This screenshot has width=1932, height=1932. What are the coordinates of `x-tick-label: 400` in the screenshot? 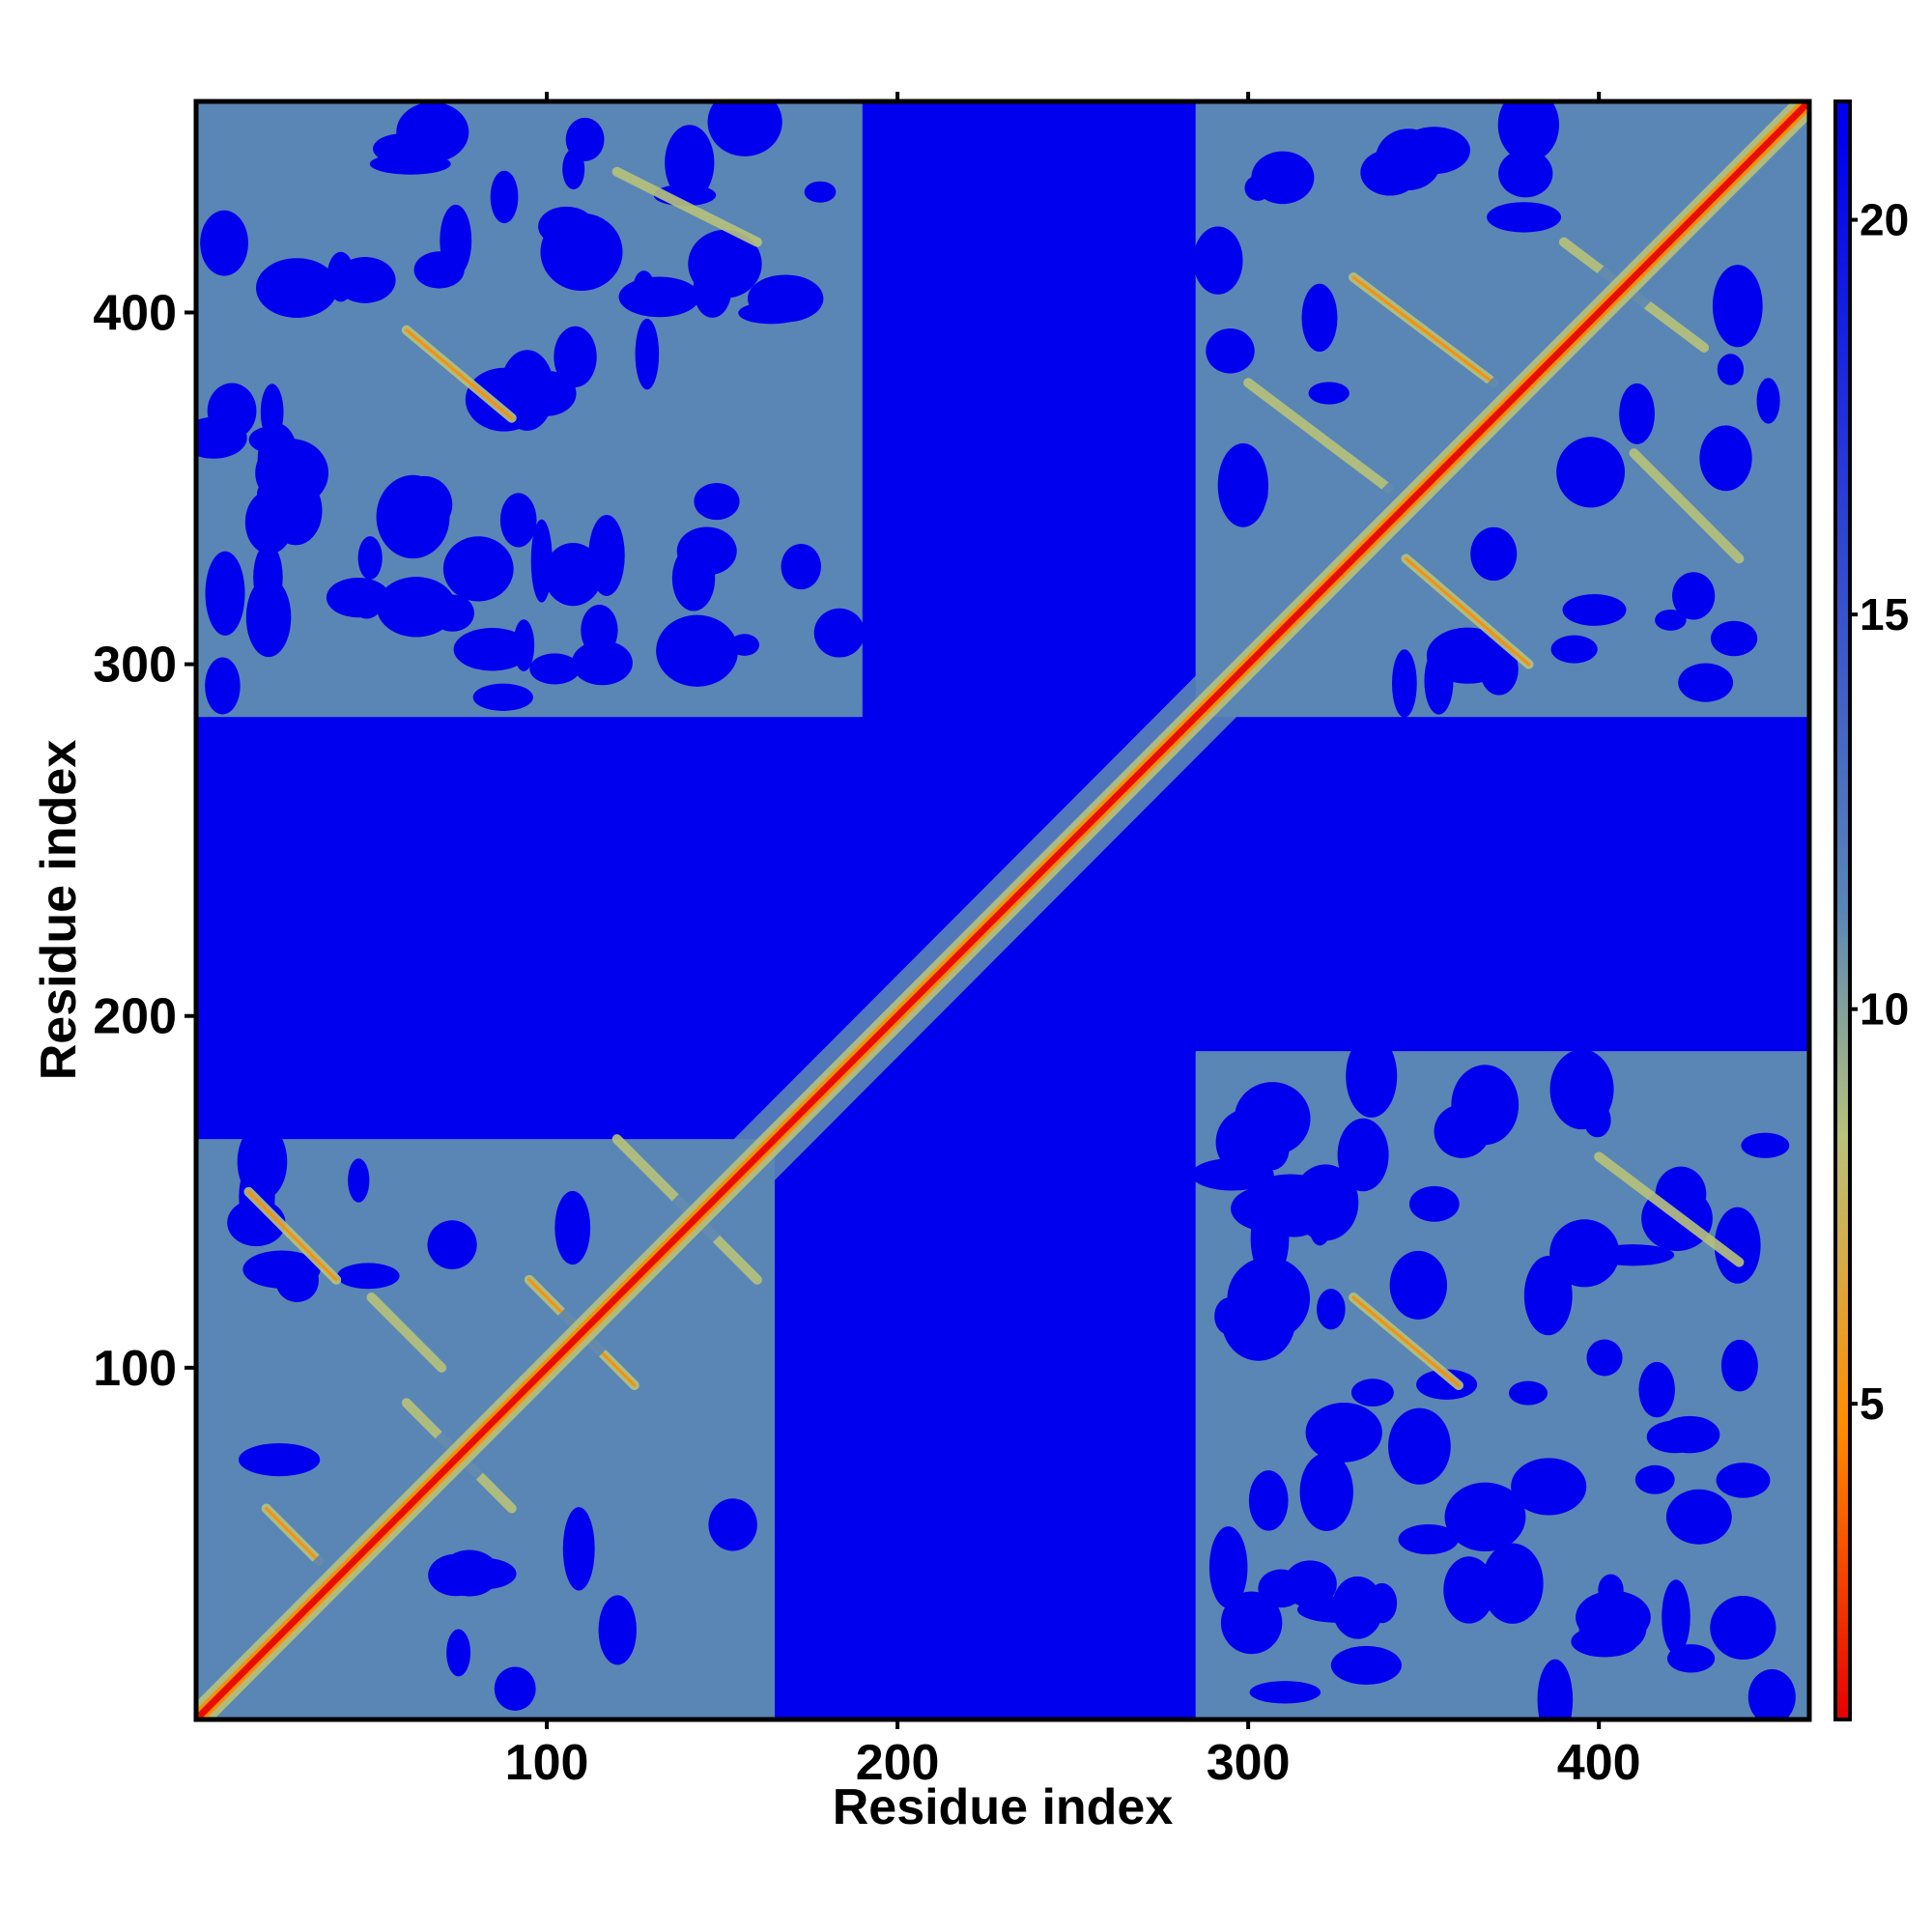 It's located at (1599, 1763).